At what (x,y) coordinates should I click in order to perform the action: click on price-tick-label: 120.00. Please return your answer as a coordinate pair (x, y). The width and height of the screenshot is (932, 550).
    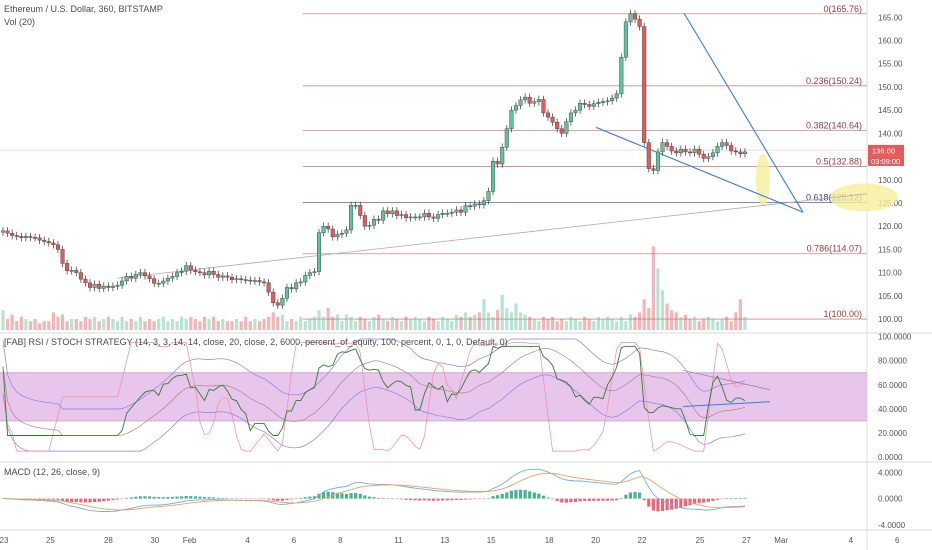
    Looking at the image, I should click on (890, 226).